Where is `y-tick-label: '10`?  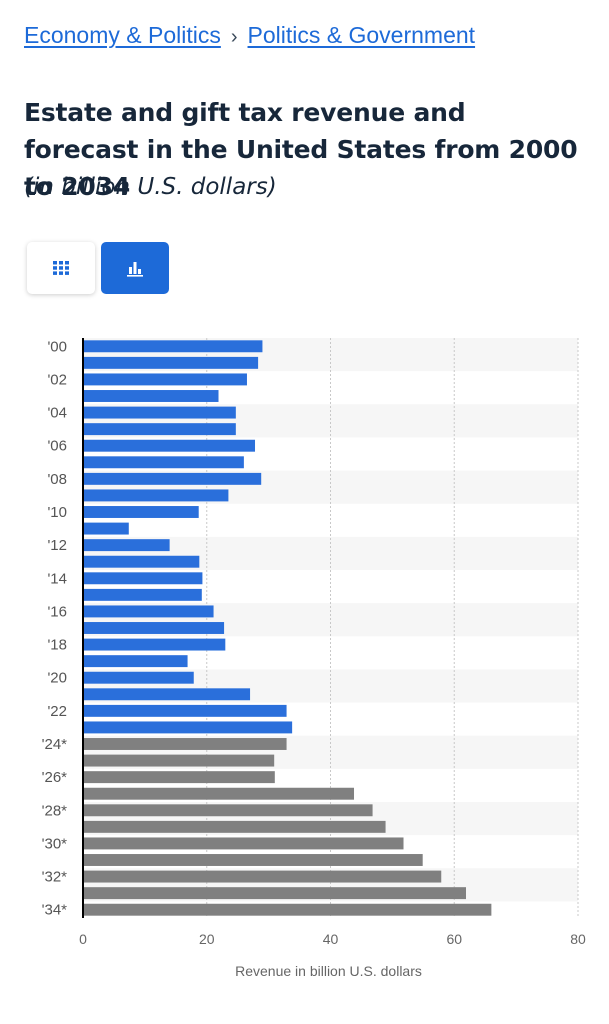
y-tick-label: '10 is located at coordinates (57, 512).